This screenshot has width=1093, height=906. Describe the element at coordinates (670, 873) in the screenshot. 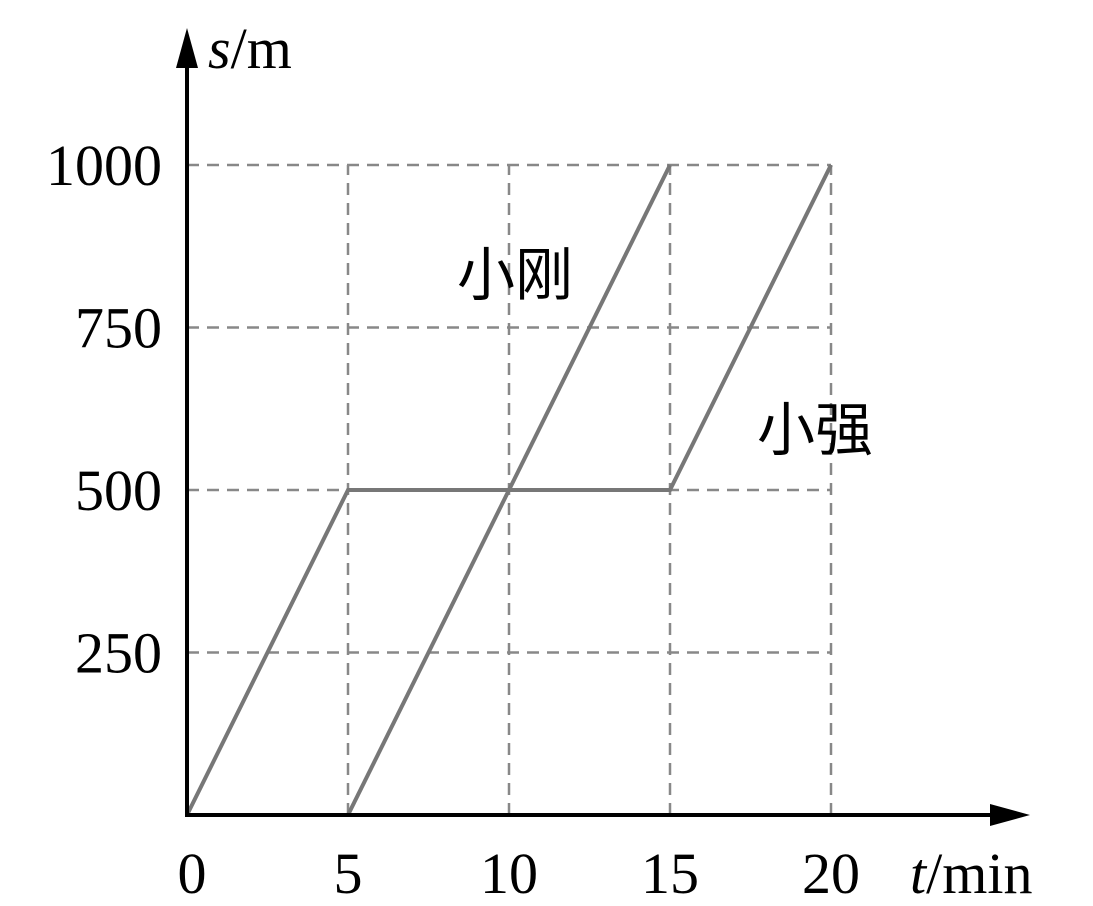

I see `x-tick-label: 15` at that location.